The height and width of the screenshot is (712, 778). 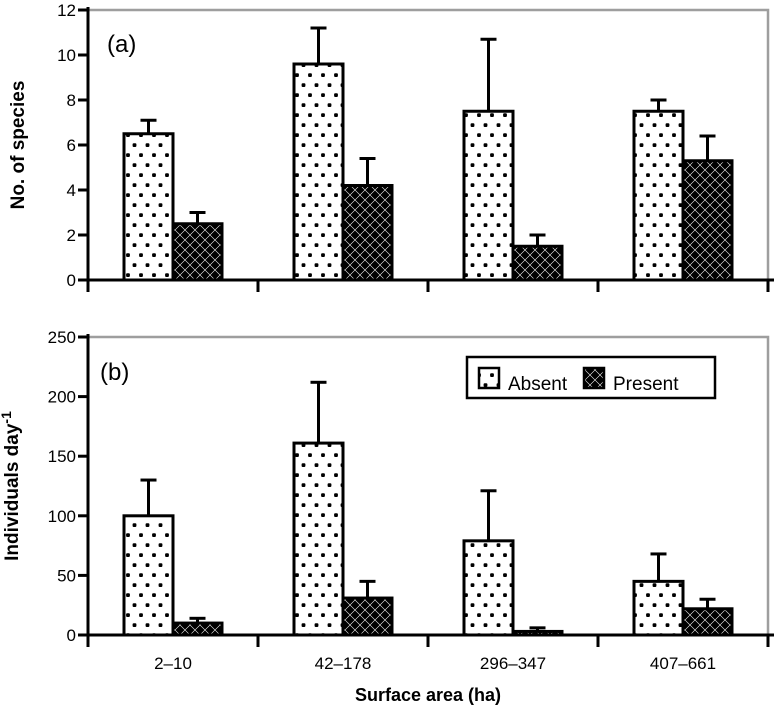 What do you see at coordinates (428, 695) in the screenshot?
I see `x-axis-title: Surface area (ha)` at bounding box center [428, 695].